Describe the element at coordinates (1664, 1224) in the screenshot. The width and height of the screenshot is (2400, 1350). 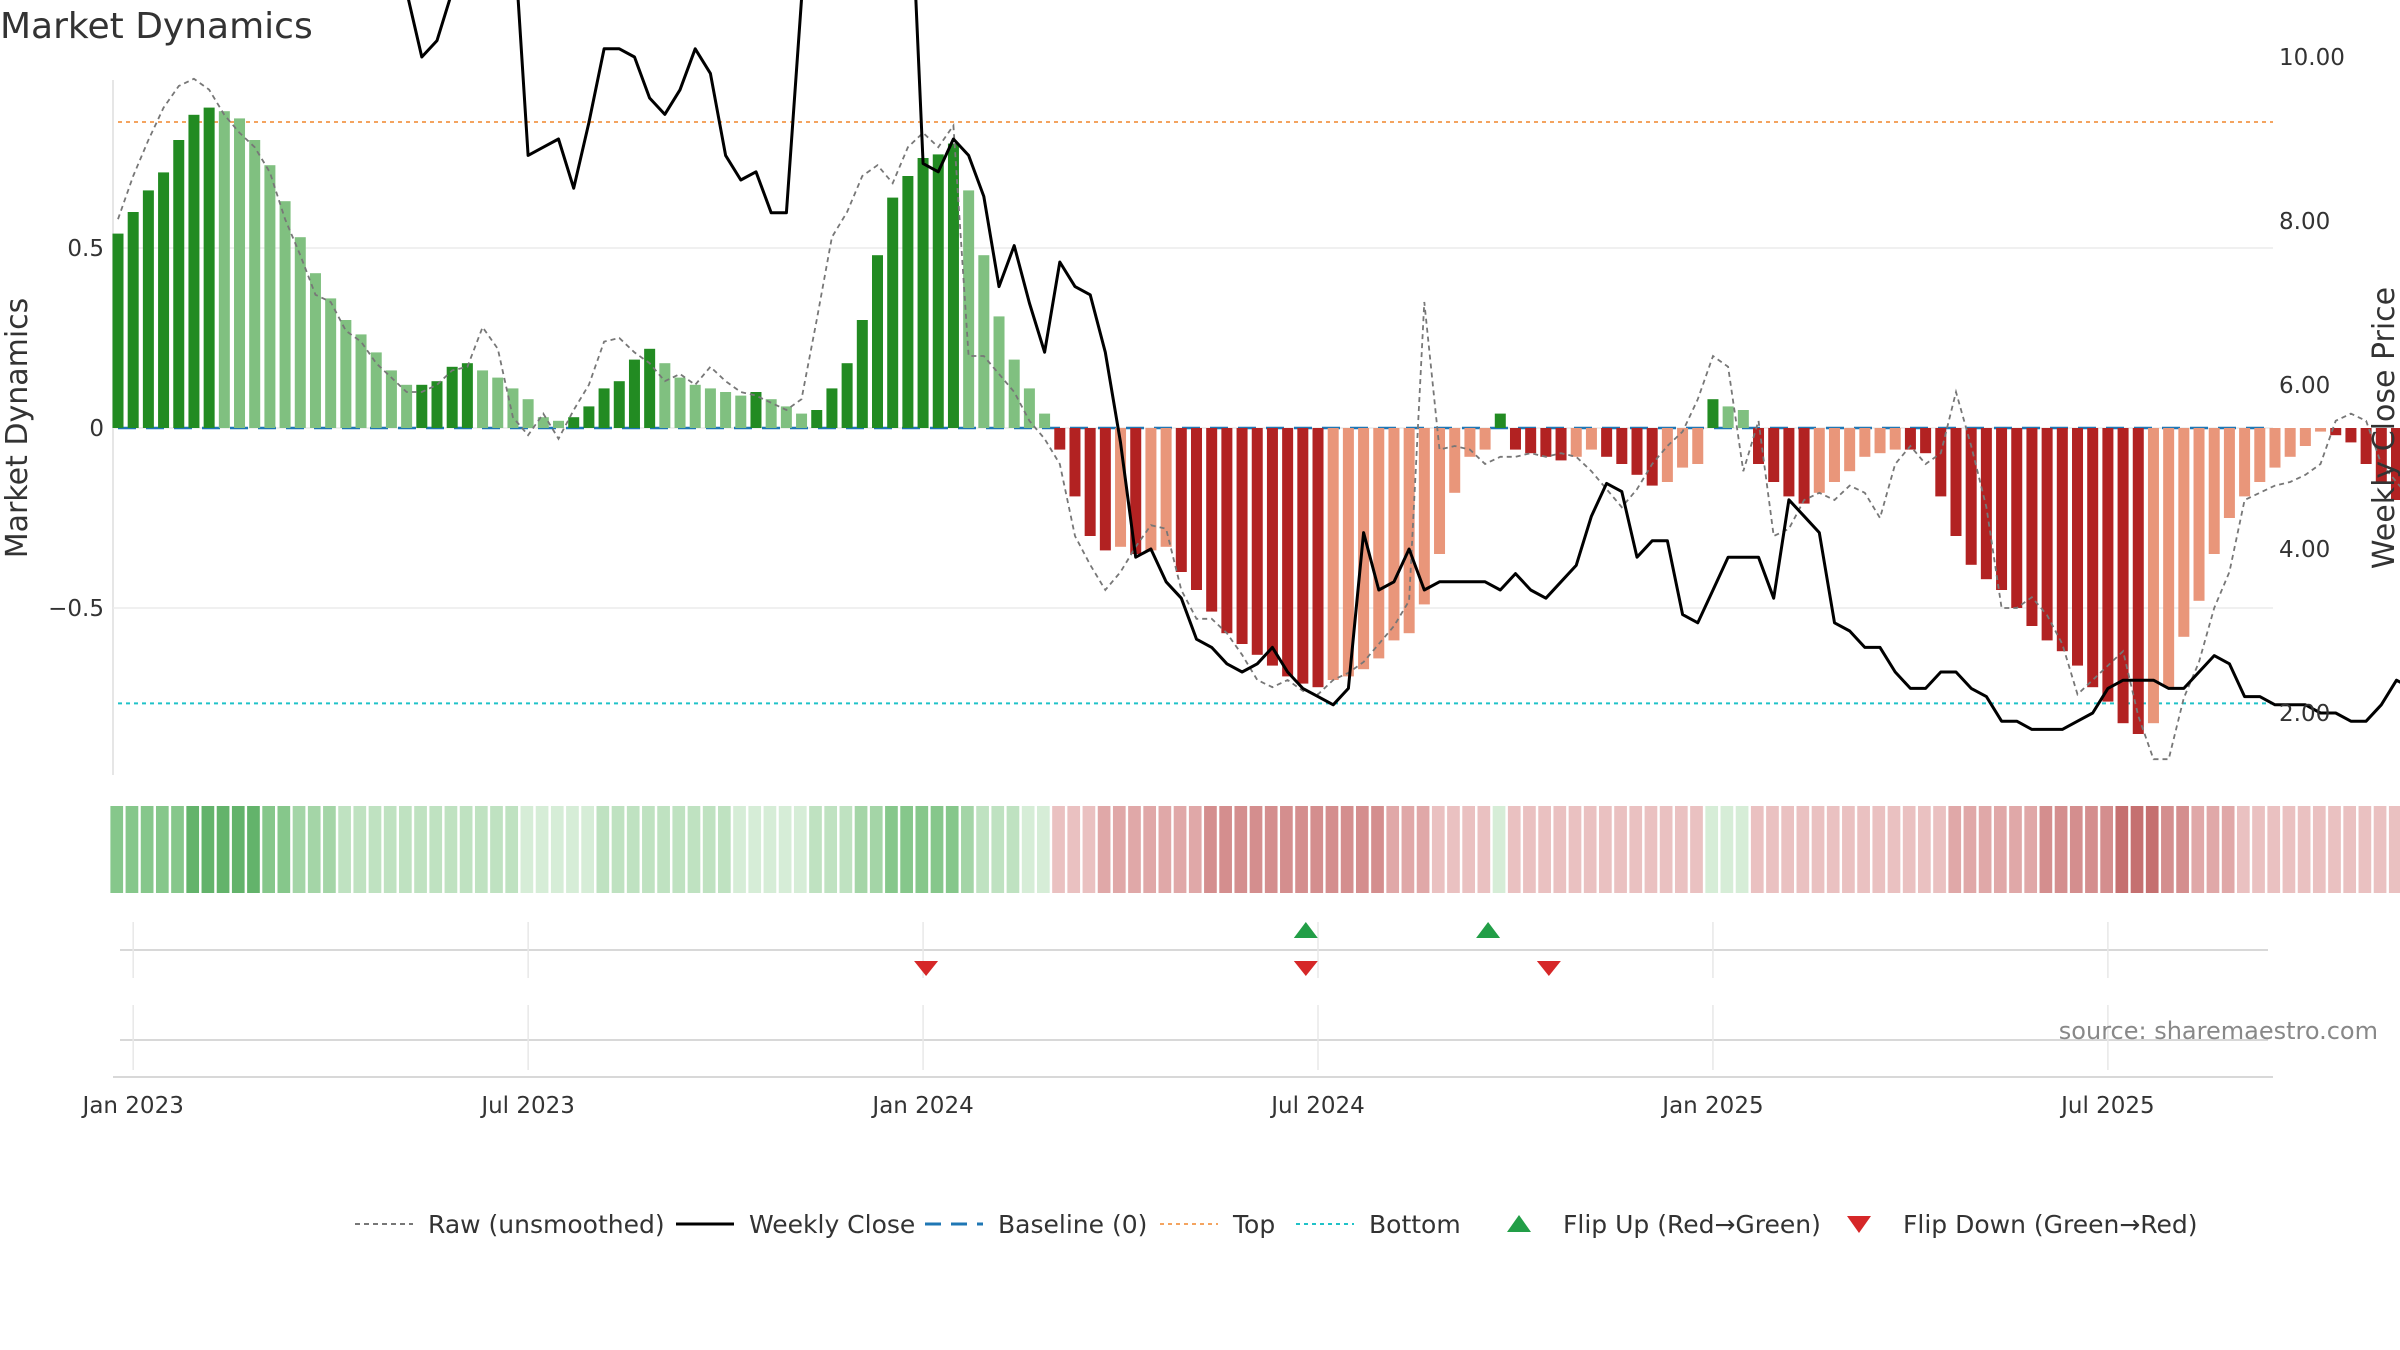
I see `legend-item: Flip Up (Red→Green)` at that location.